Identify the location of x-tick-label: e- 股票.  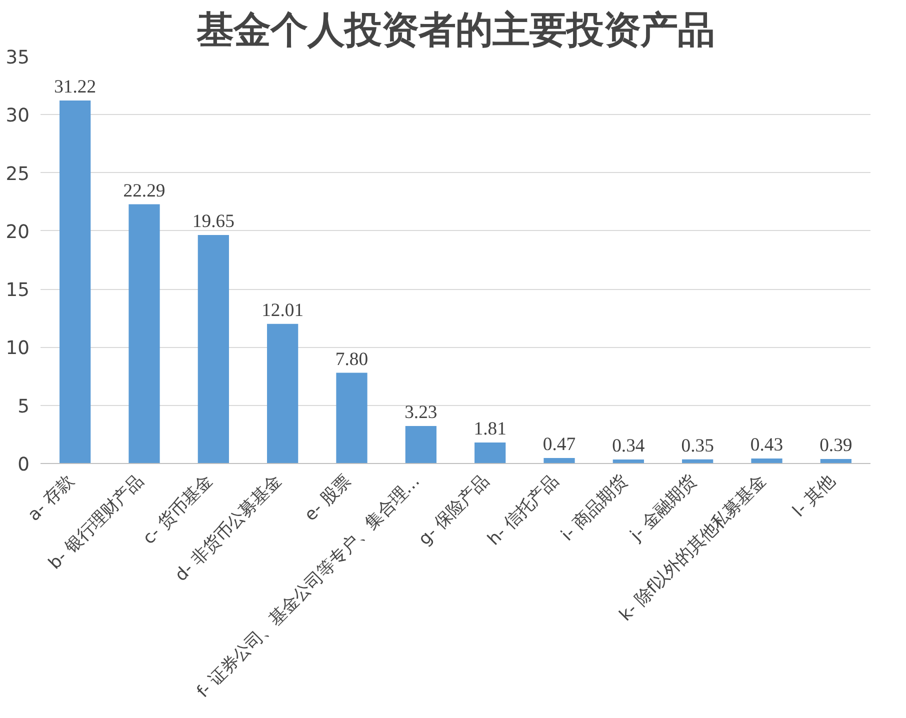
(327, 498).